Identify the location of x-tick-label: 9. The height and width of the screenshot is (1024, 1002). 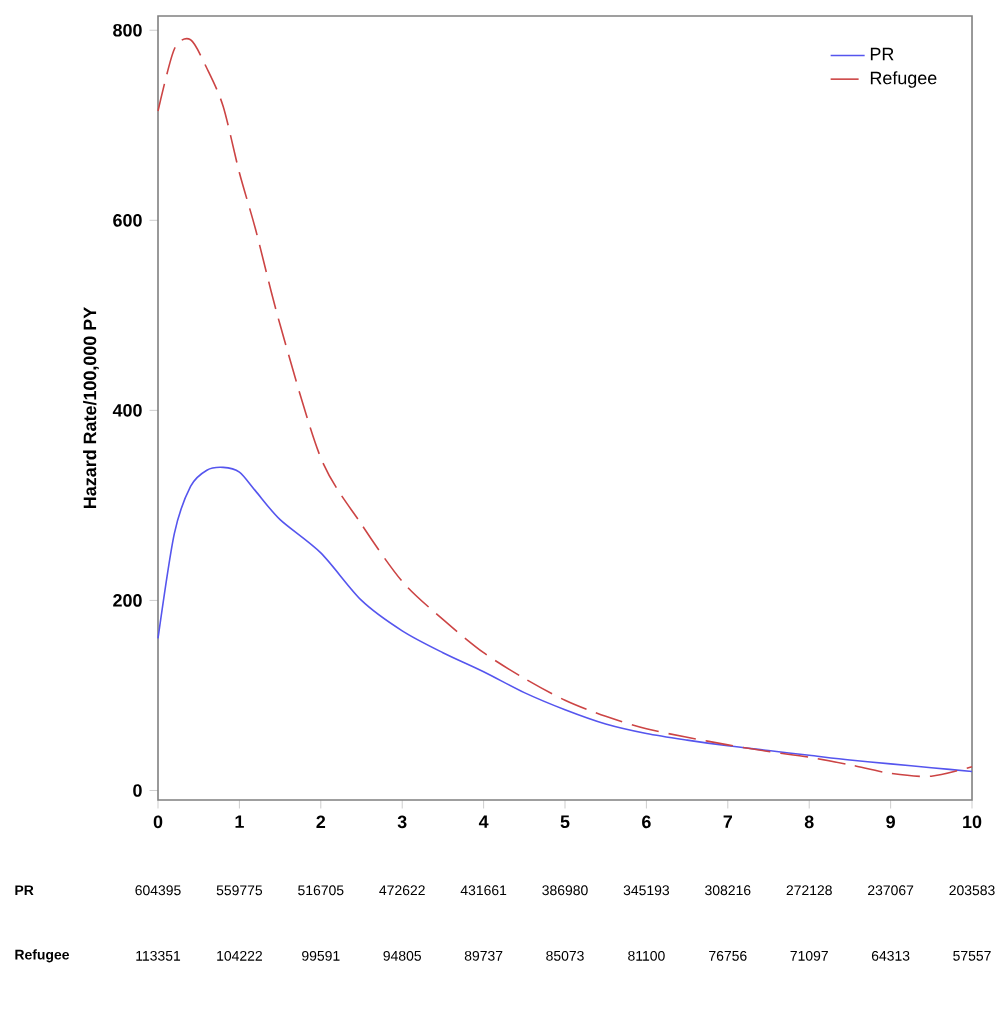
(890, 822).